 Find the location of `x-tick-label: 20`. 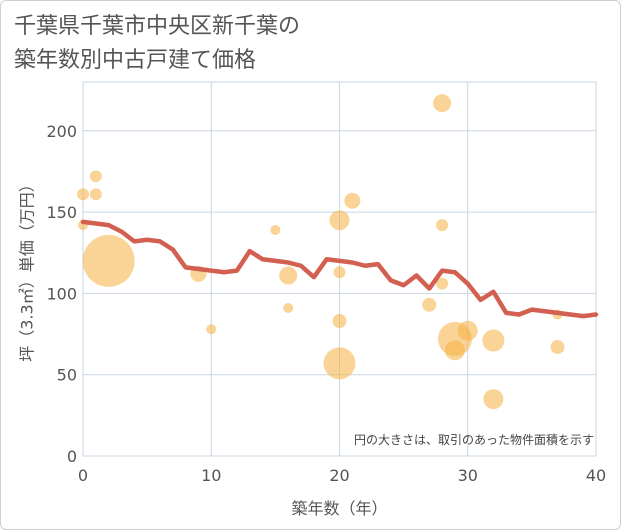

x-tick-label: 20 is located at coordinates (339, 475).